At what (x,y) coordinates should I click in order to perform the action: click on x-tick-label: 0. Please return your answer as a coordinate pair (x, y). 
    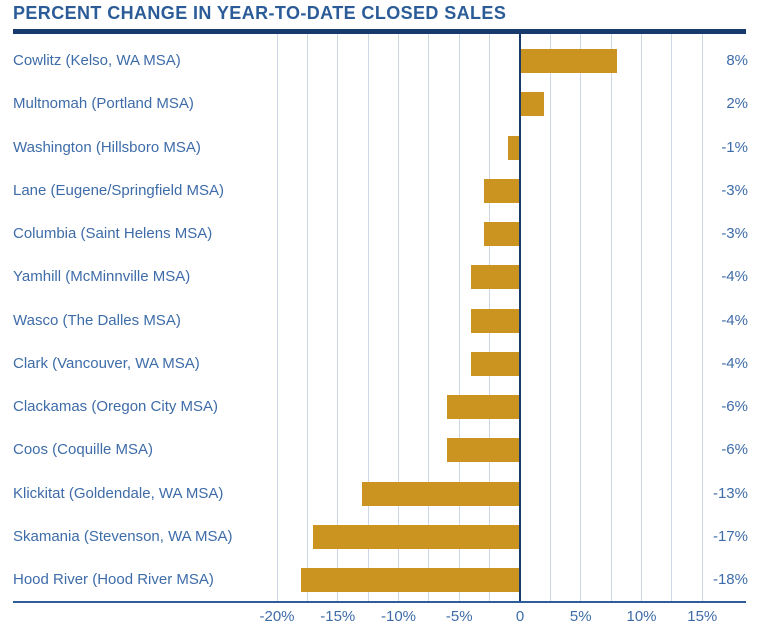
    Looking at the image, I should click on (520, 616).